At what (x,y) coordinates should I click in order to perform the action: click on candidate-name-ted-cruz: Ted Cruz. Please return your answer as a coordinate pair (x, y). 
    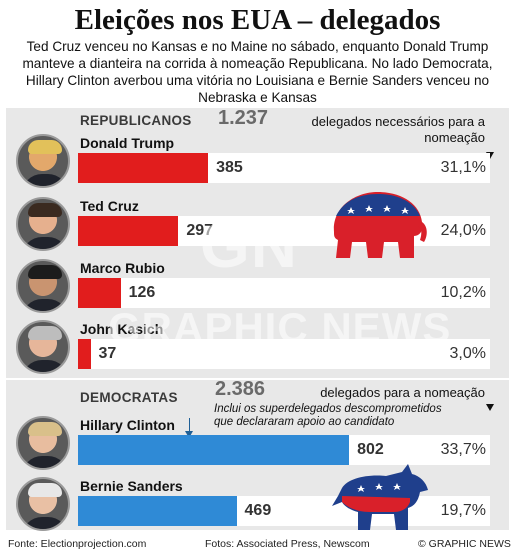
    Looking at the image, I should click on (109, 206).